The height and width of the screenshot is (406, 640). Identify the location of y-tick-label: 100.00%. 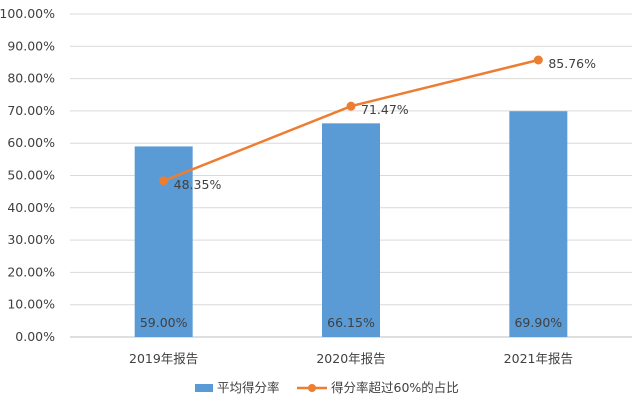
(27, 13).